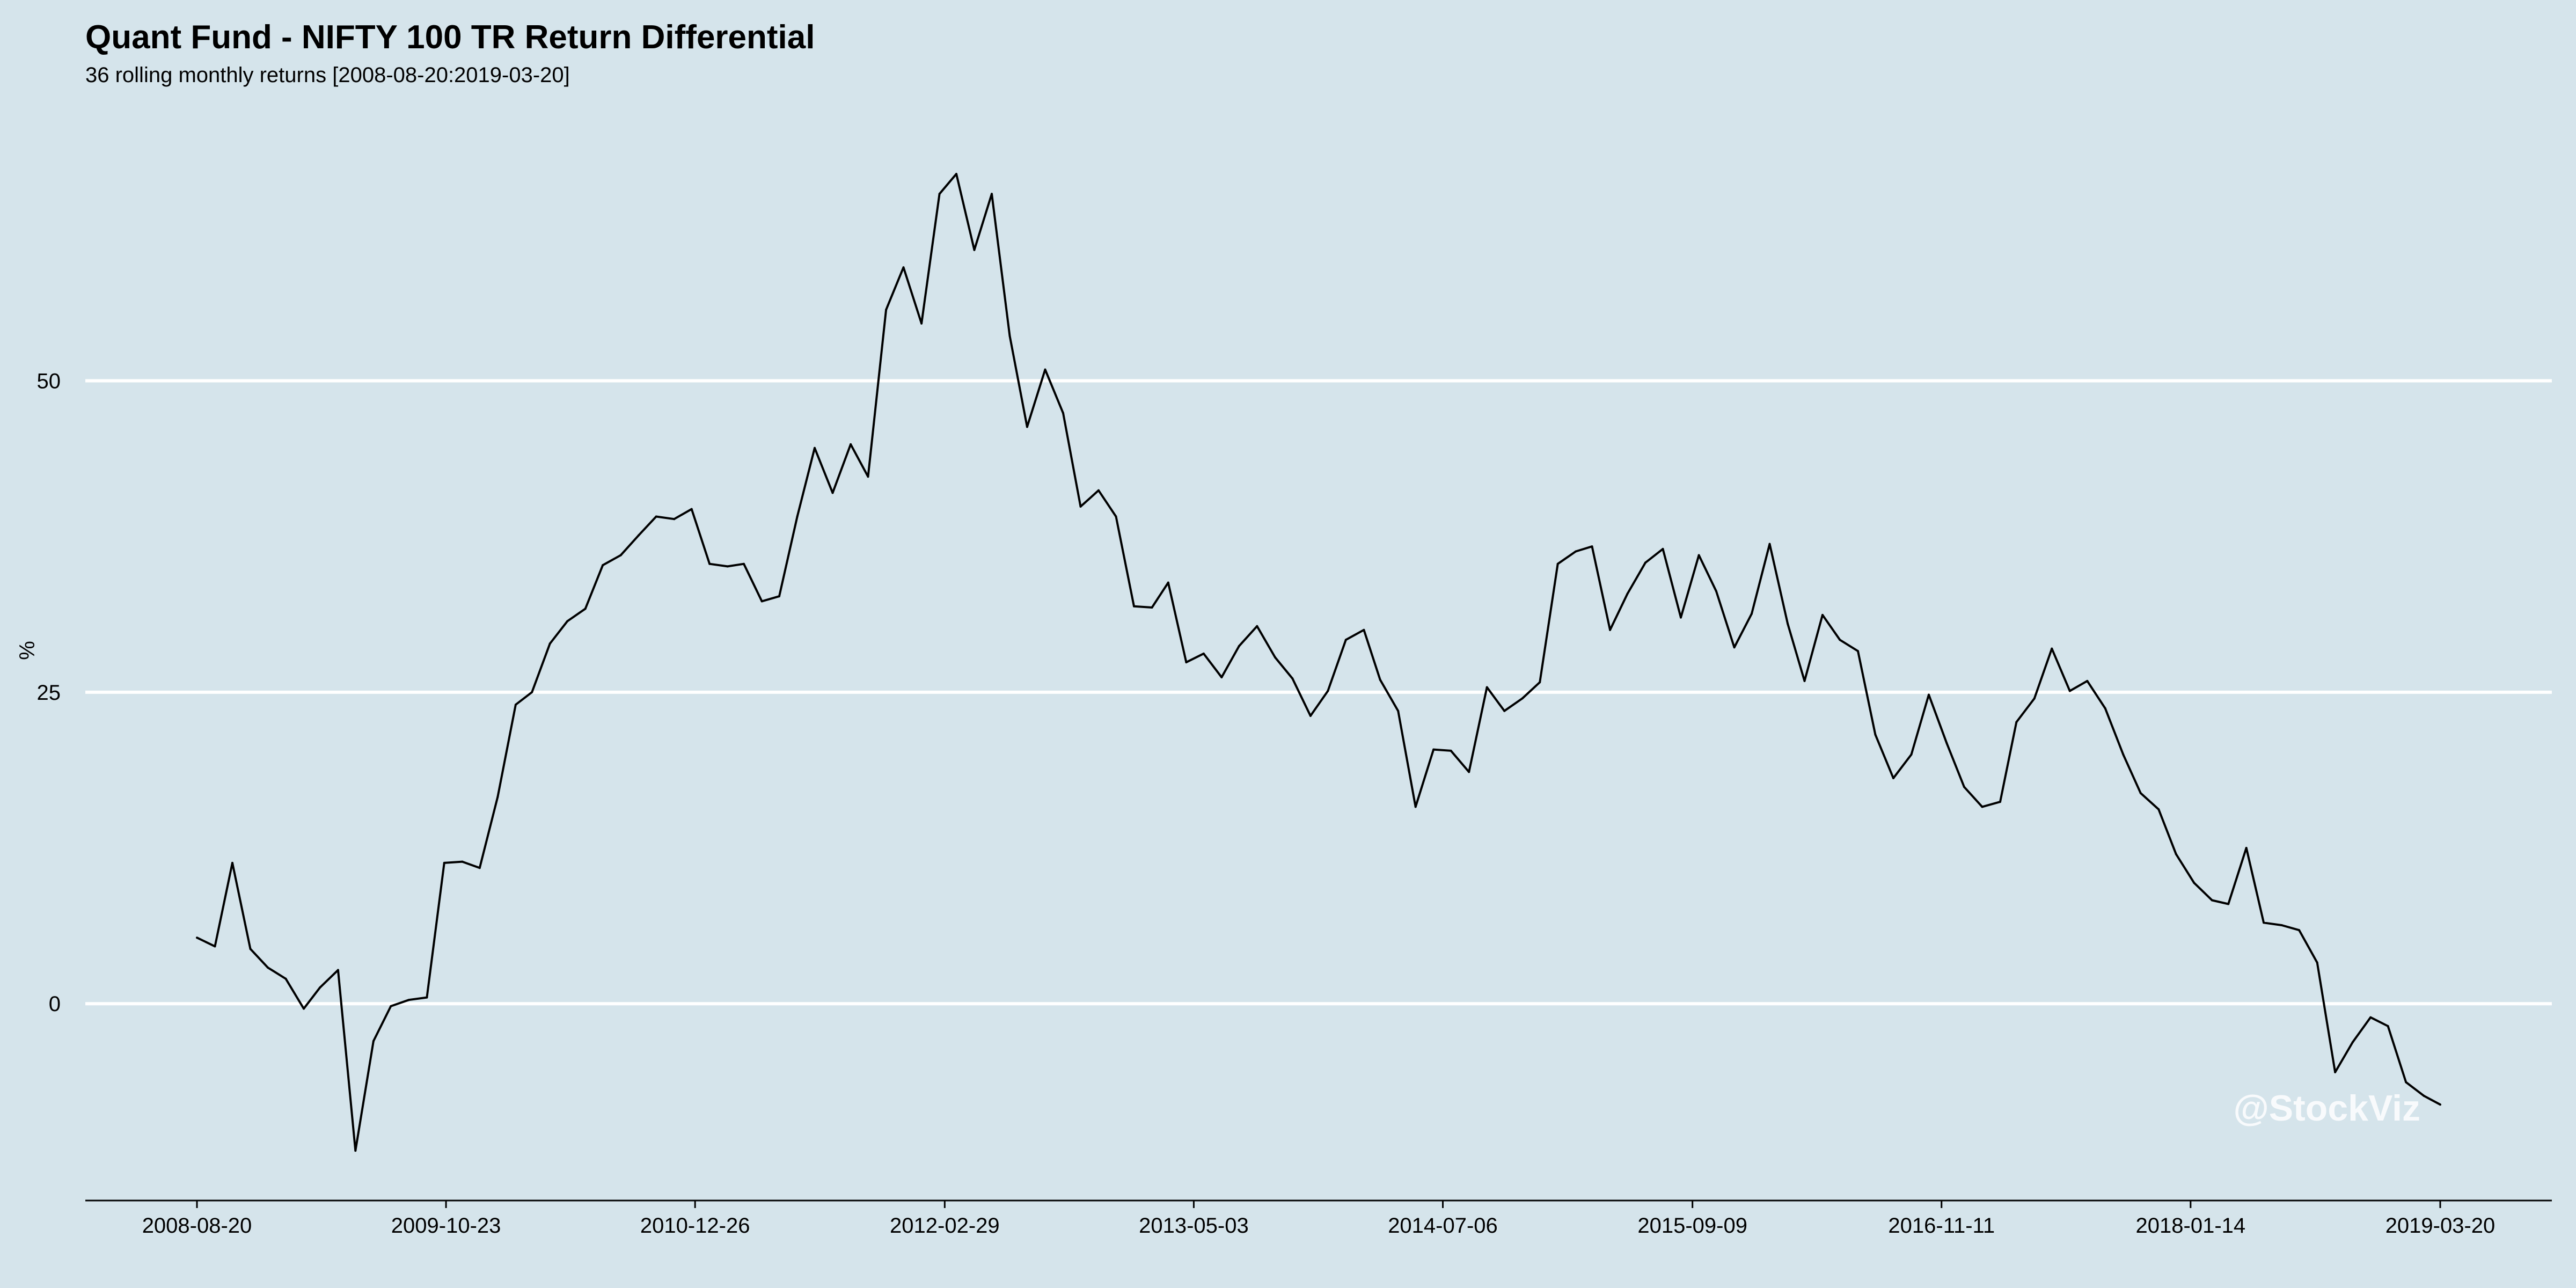 The image size is (2576, 1288). Describe the element at coordinates (197, 1226) in the screenshot. I see `x-tick-label: 2008-08-20` at that location.